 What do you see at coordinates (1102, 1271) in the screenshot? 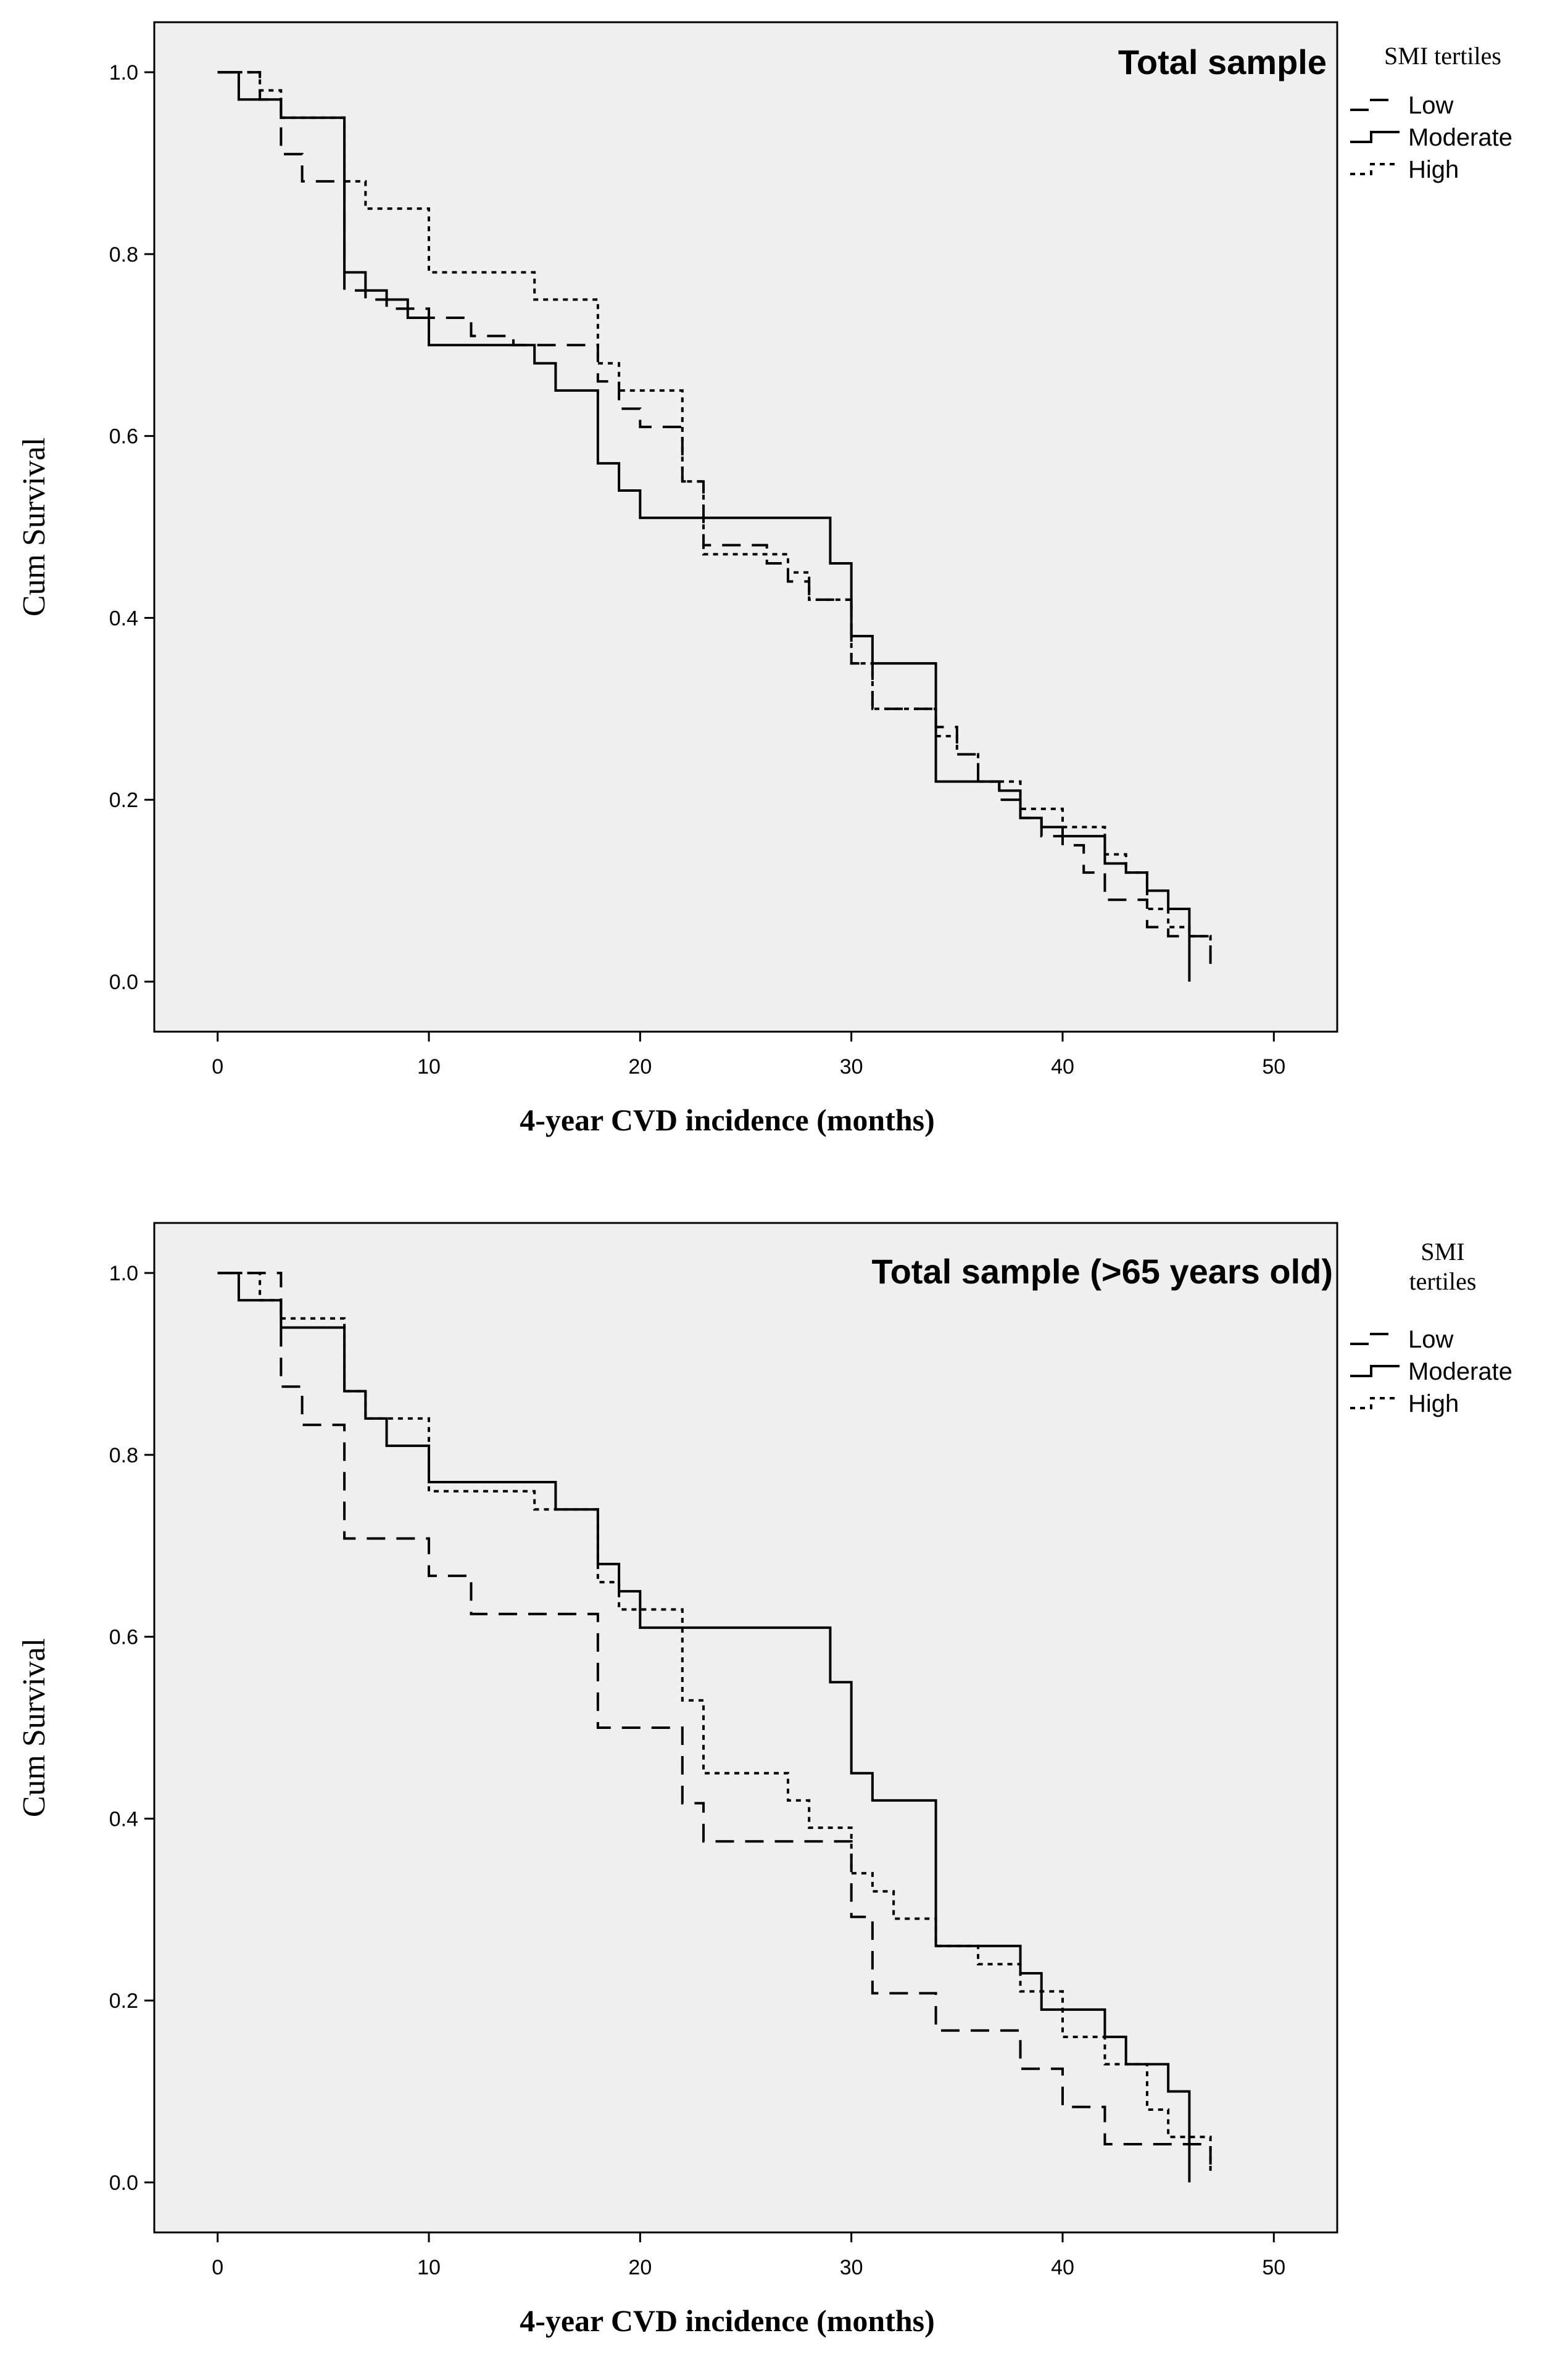
I see `chart-title: Total sample (>65 years old)` at bounding box center [1102, 1271].